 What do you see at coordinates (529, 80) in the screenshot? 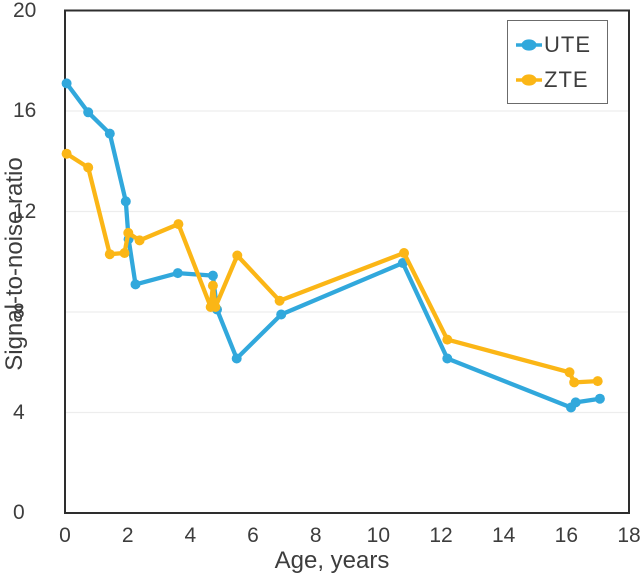
I see `zte-line-marker-icon` at bounding box center [529, 80].